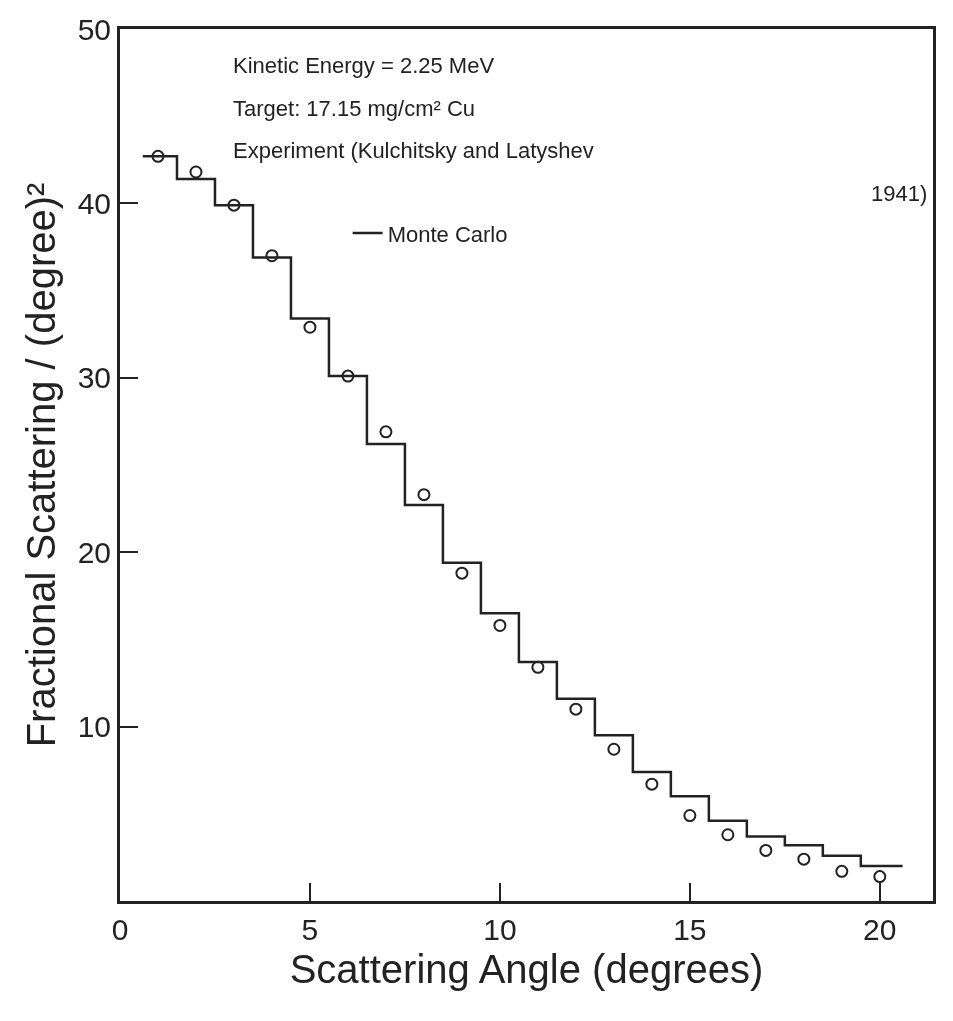 The height and width of the screenshot is (1021, 953). I want to click on x-axis-title: Scattering Angle (degrees), so click(526, 968).